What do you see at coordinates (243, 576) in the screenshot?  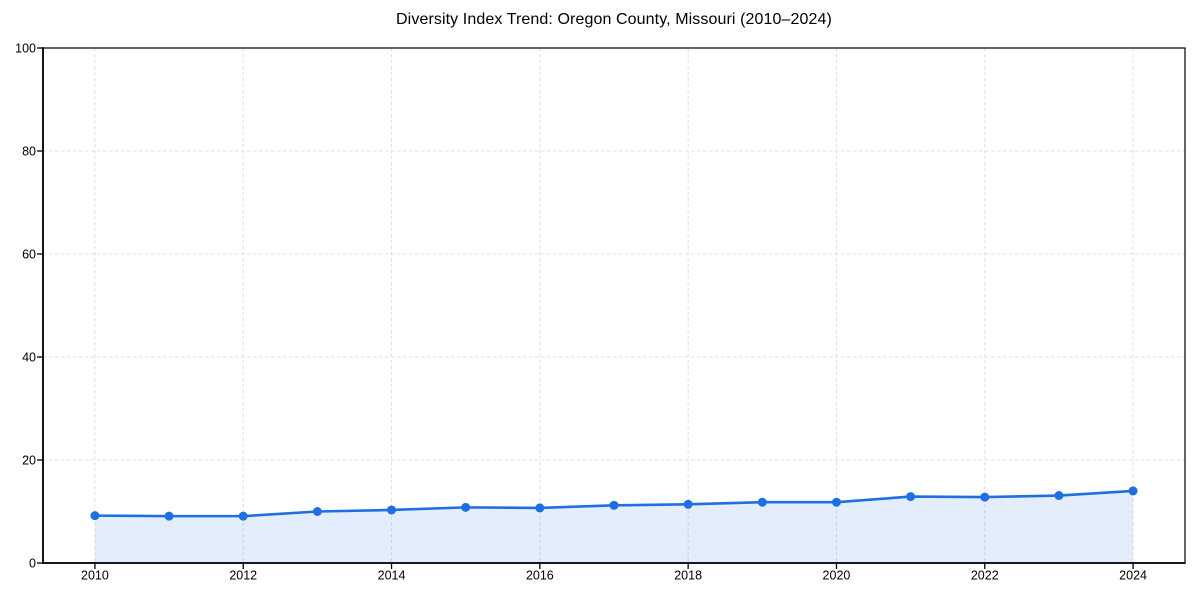 I see `x-tick-label: 2012` at bounding box center [243, 576].